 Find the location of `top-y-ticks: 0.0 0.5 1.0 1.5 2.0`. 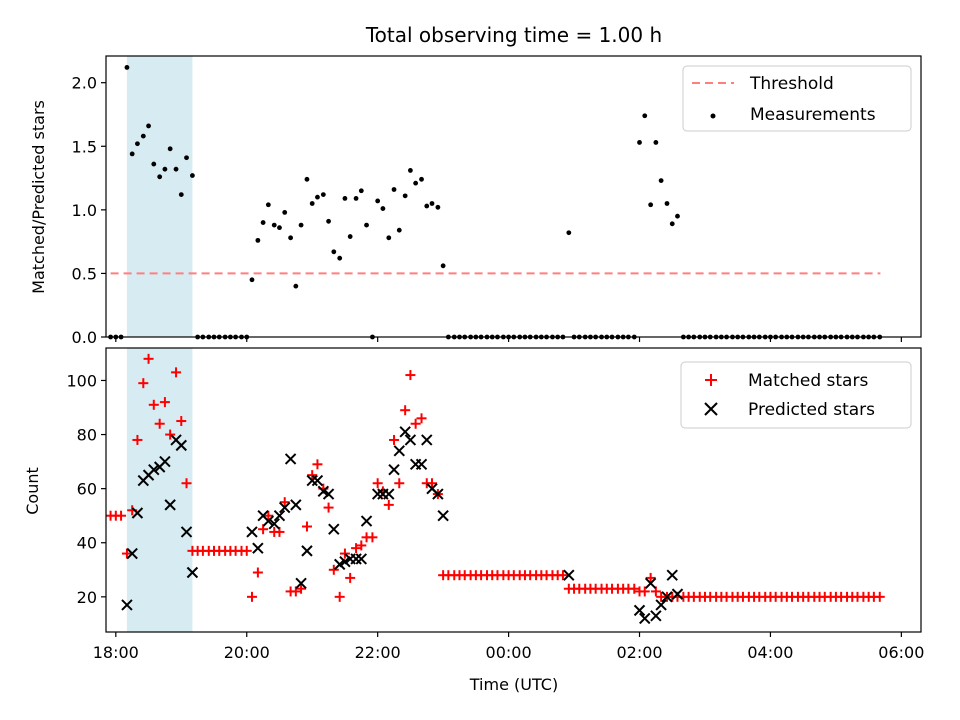

top-y-ticks: 0.0 0.5 1.0 1.5 2.0 is located at coordinates (89, 210).